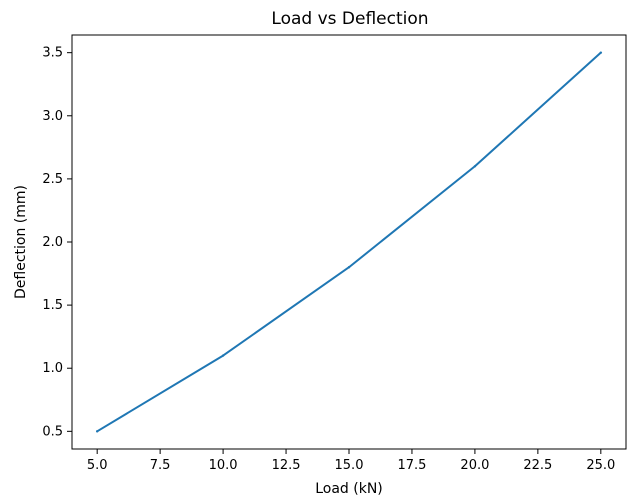 The height and width of the screenshot is (503, 632). I want to click on x-axis: 5.0 7.5 10.0 12.5 15.0 17.5 20.0 22.5 25.0, so click(351, 461).